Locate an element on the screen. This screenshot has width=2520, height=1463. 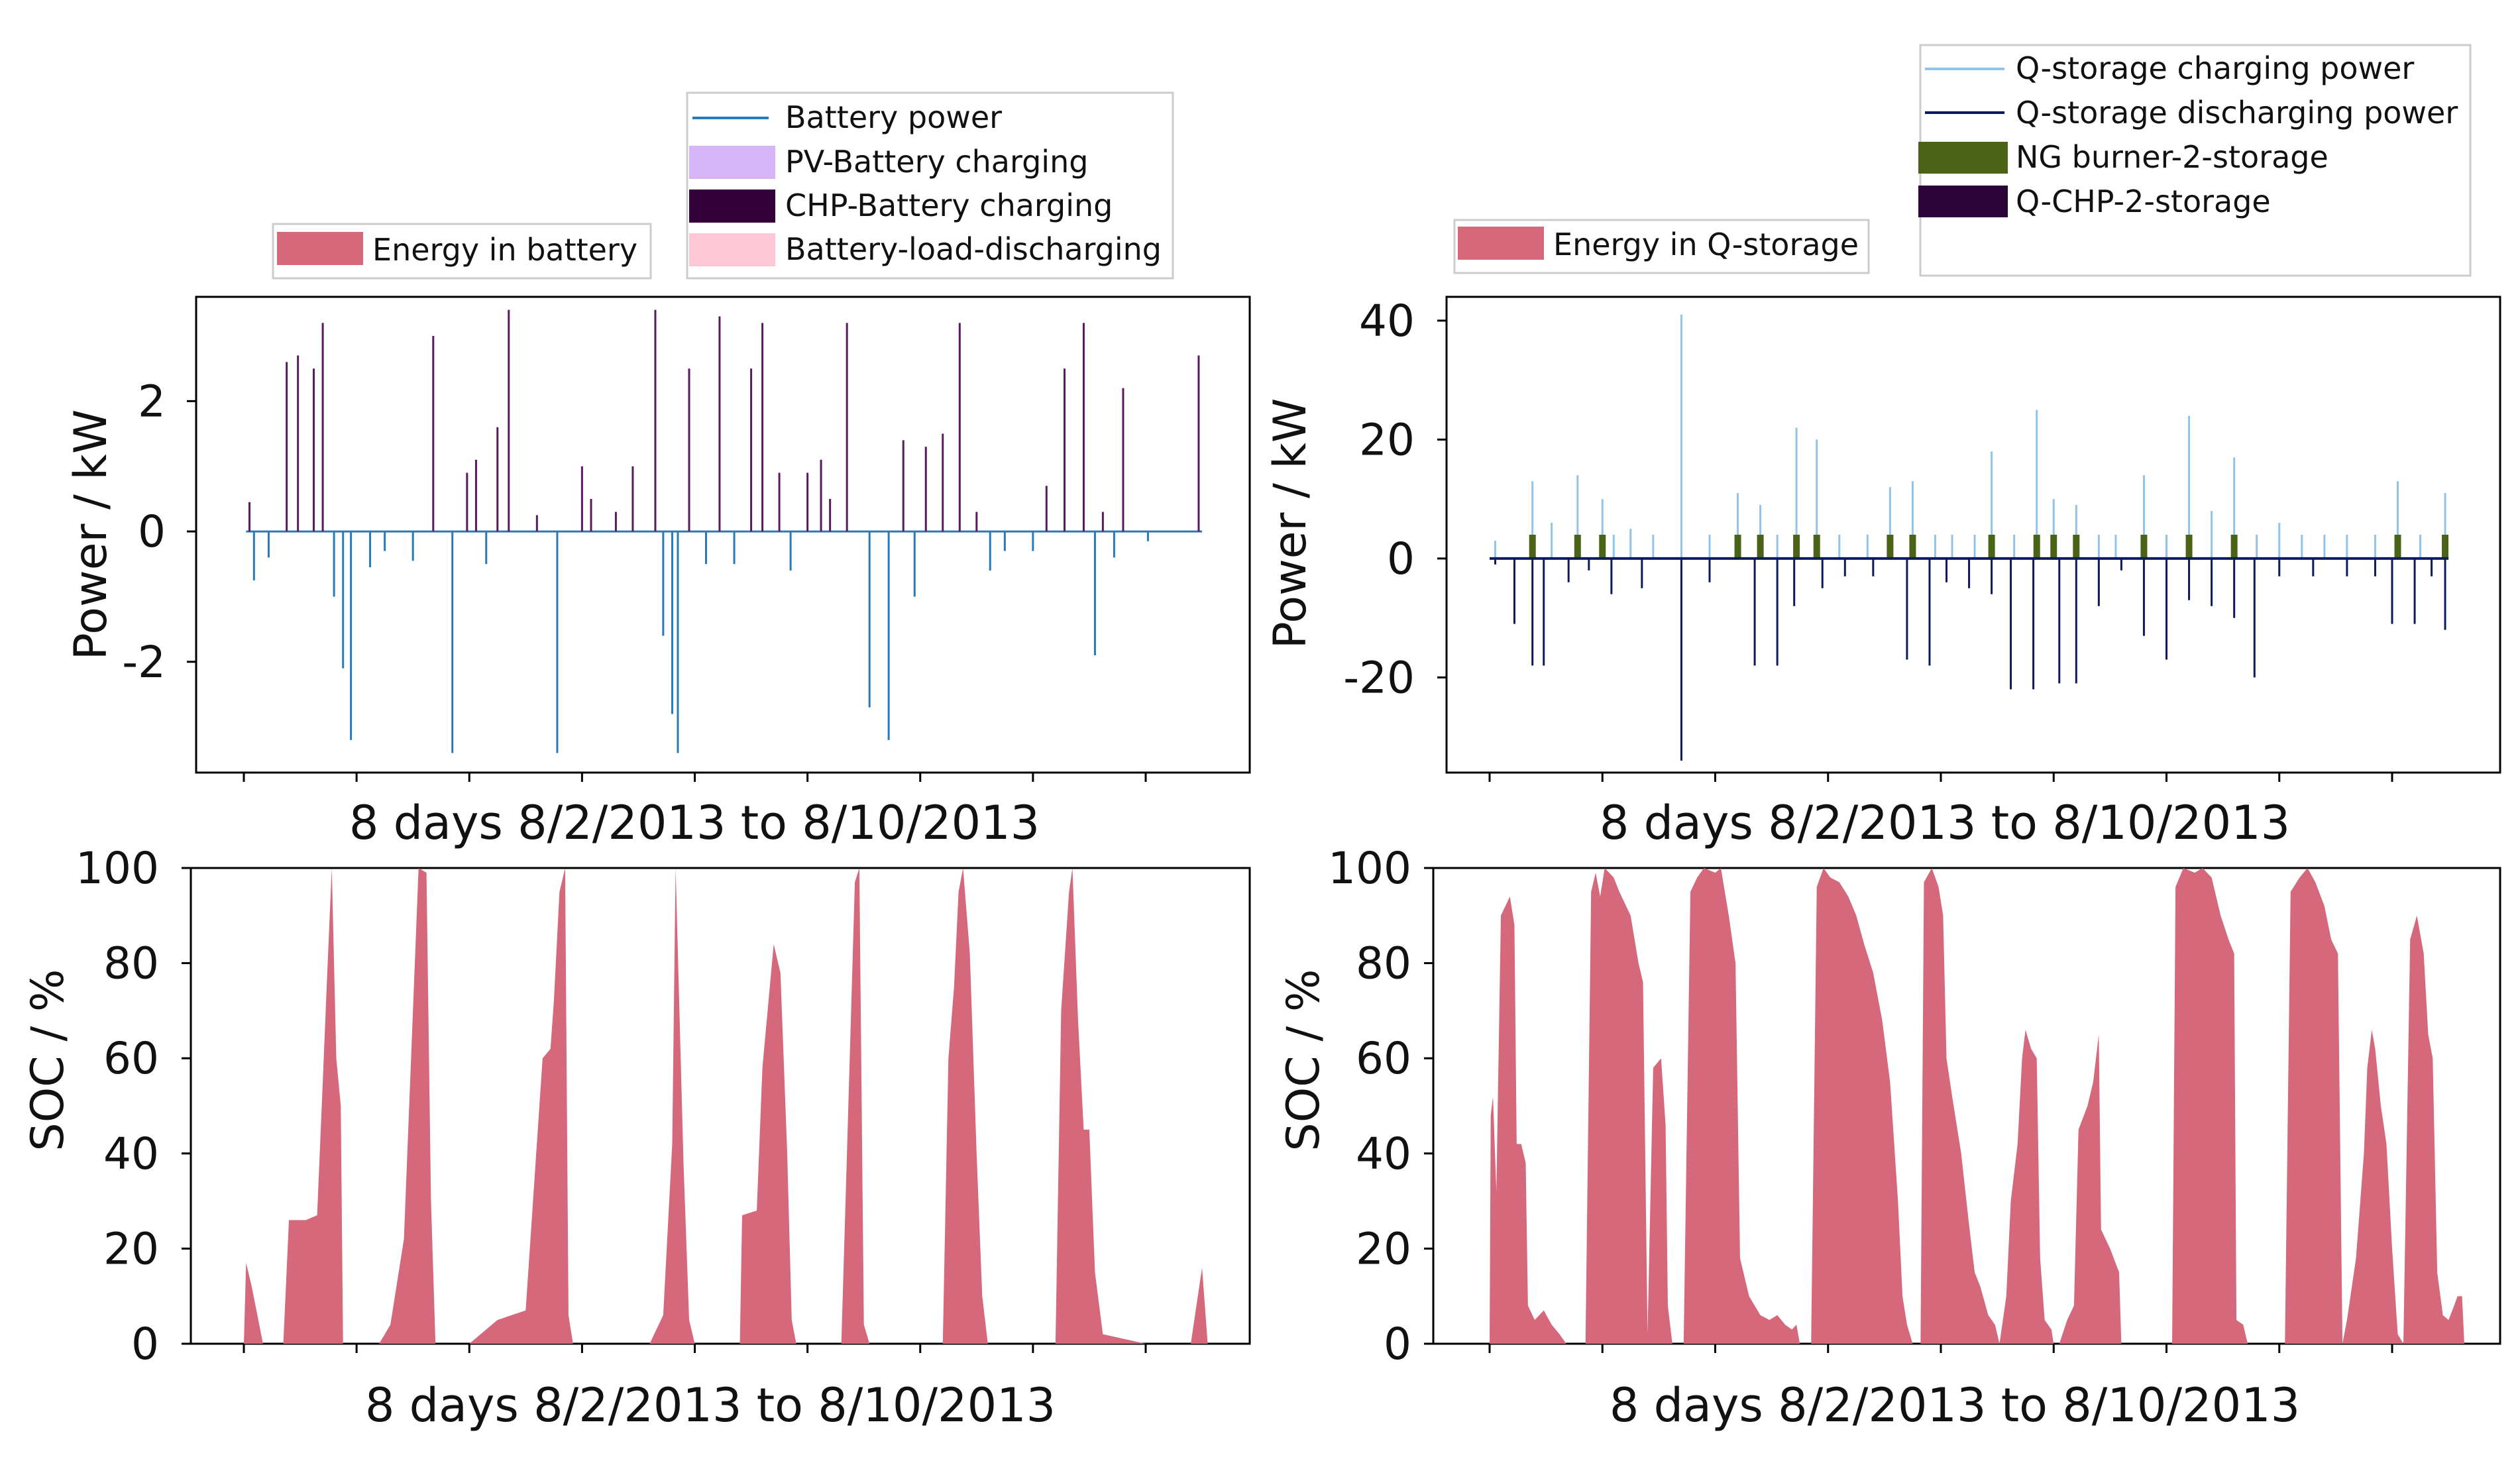
legend-swatch-pv-battery is located at coordinates (732, 162).